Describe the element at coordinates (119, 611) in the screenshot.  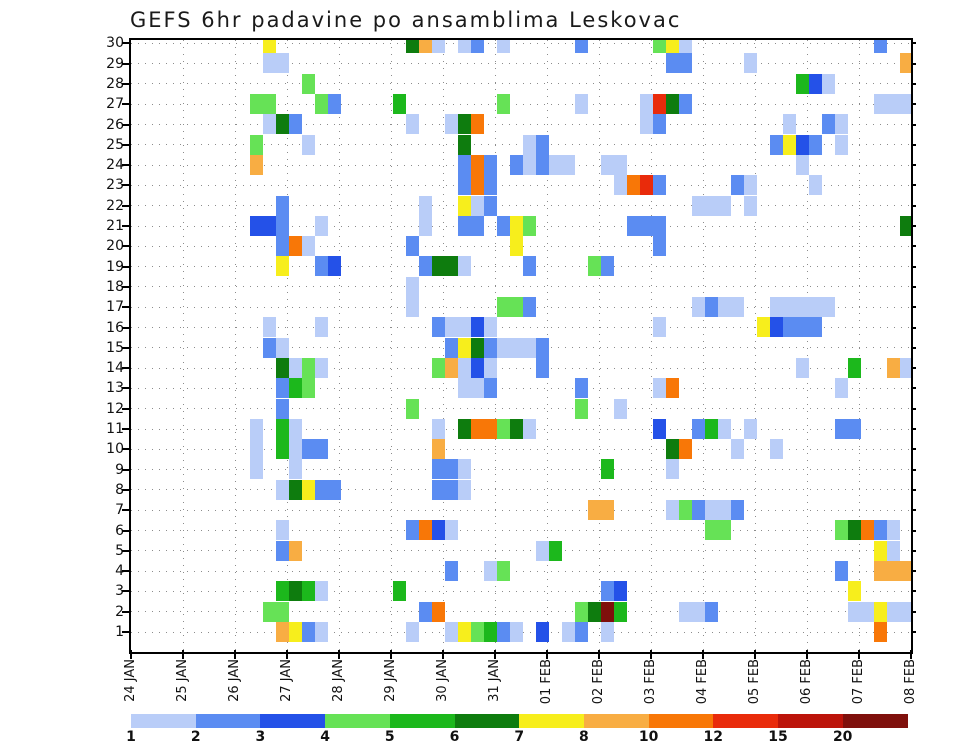
I see `y-tick-label: 2` at that location.